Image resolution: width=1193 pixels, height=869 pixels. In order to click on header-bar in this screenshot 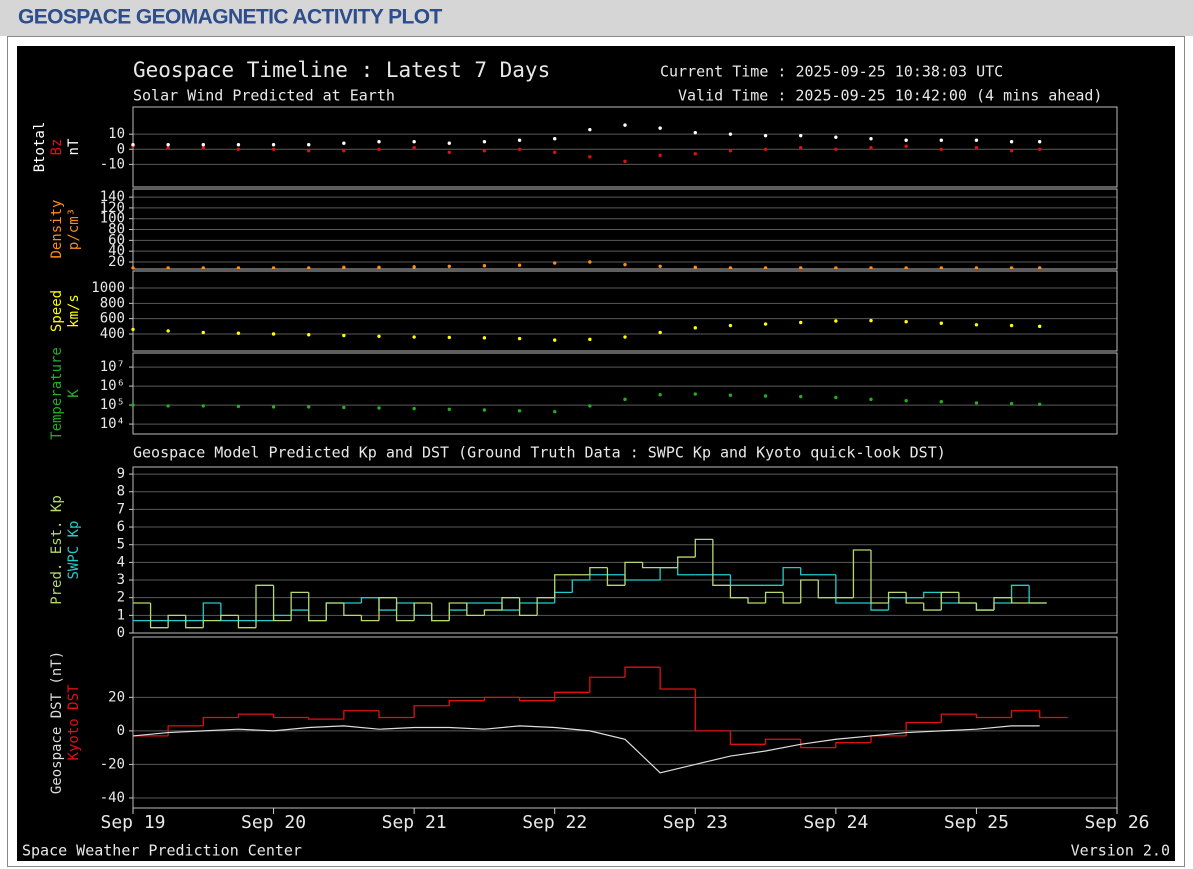, I will do `click(596, 18)`.